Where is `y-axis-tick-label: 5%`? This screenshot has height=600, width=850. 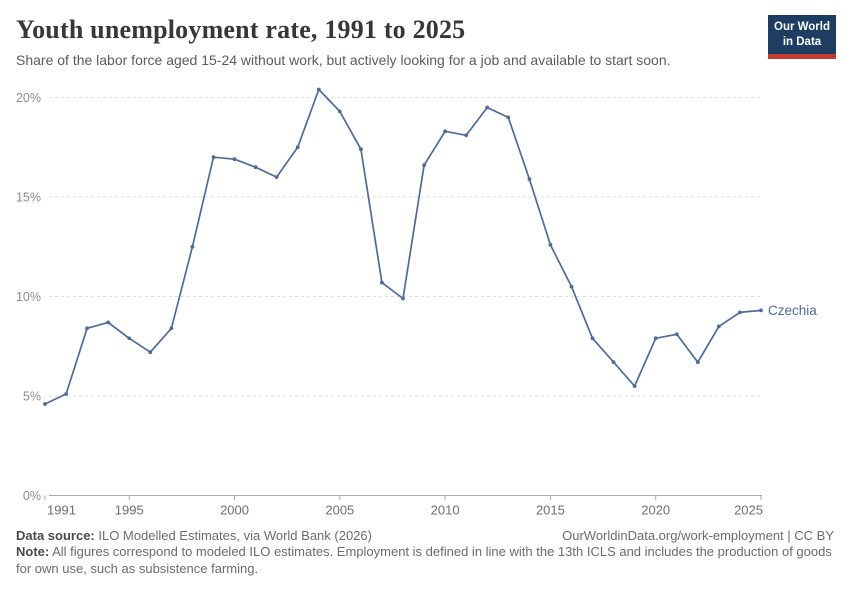
y-axis-tick-label: 5% is located at coordinates (32, 397).